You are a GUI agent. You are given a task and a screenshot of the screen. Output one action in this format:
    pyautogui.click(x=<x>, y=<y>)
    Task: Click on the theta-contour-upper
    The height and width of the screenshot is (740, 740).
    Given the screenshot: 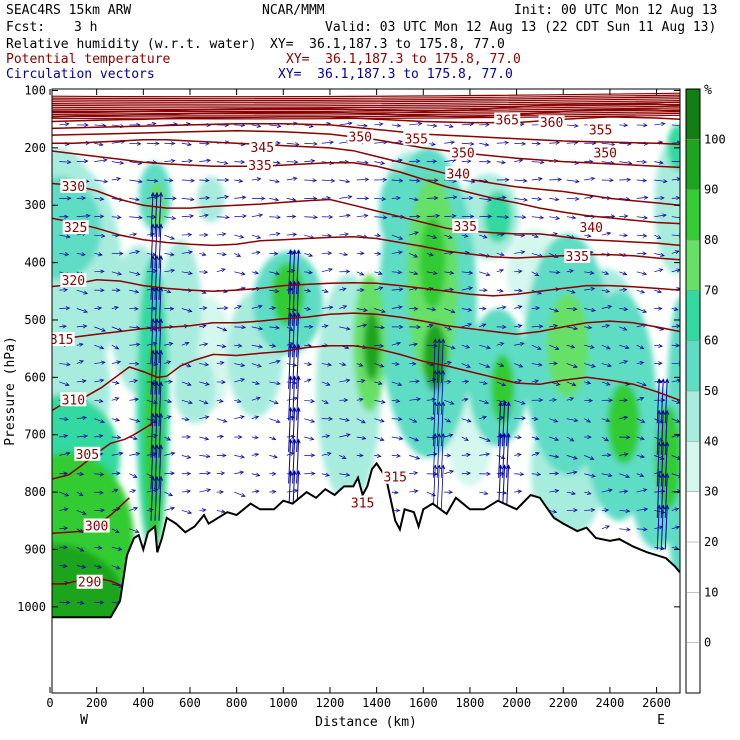 What is the action you would take?
    pyautogui.click(x=366, y=102)
    